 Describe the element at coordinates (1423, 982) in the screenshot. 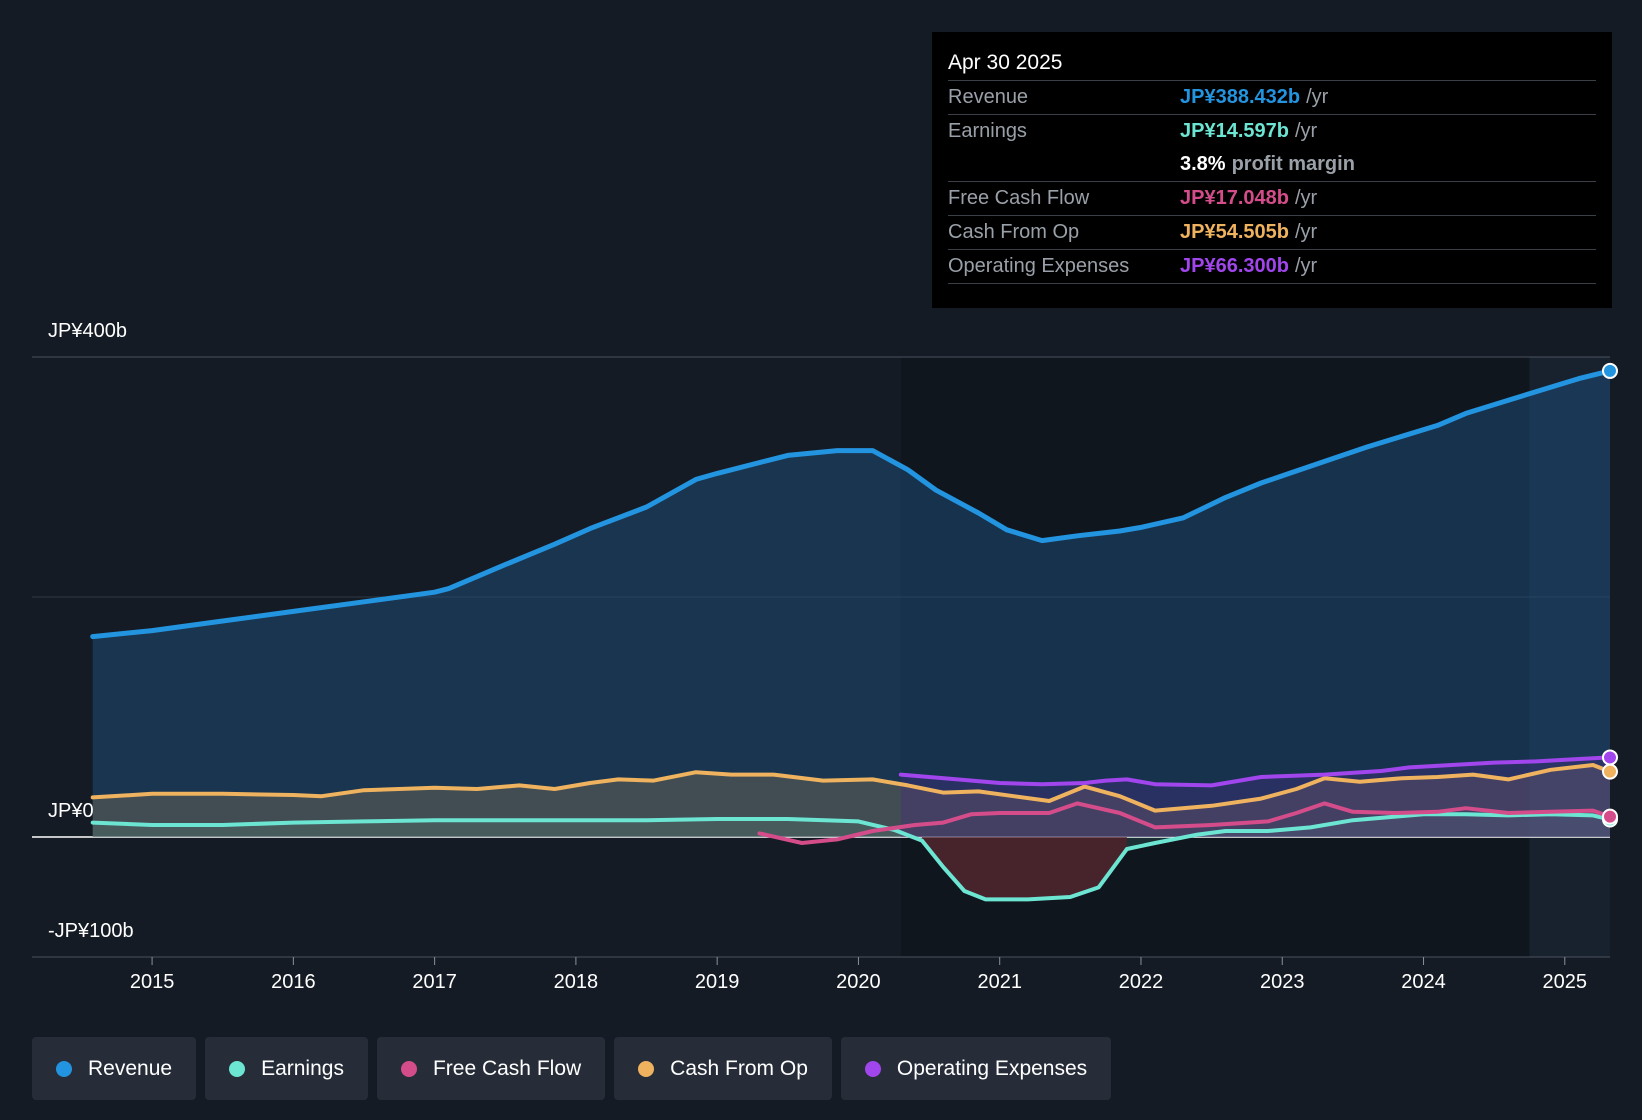

I see `x-tick-label: 2024` at that location.